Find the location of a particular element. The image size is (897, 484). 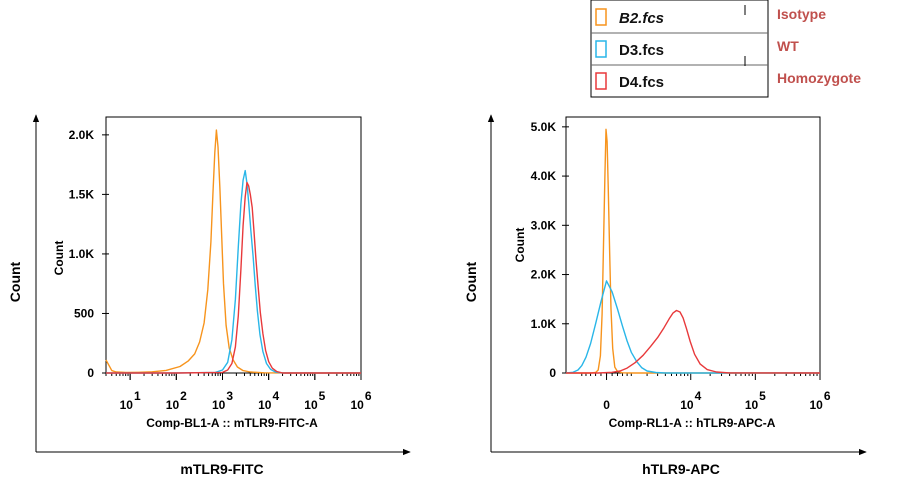

series-line-b2 is located at coordinates (233, 251).